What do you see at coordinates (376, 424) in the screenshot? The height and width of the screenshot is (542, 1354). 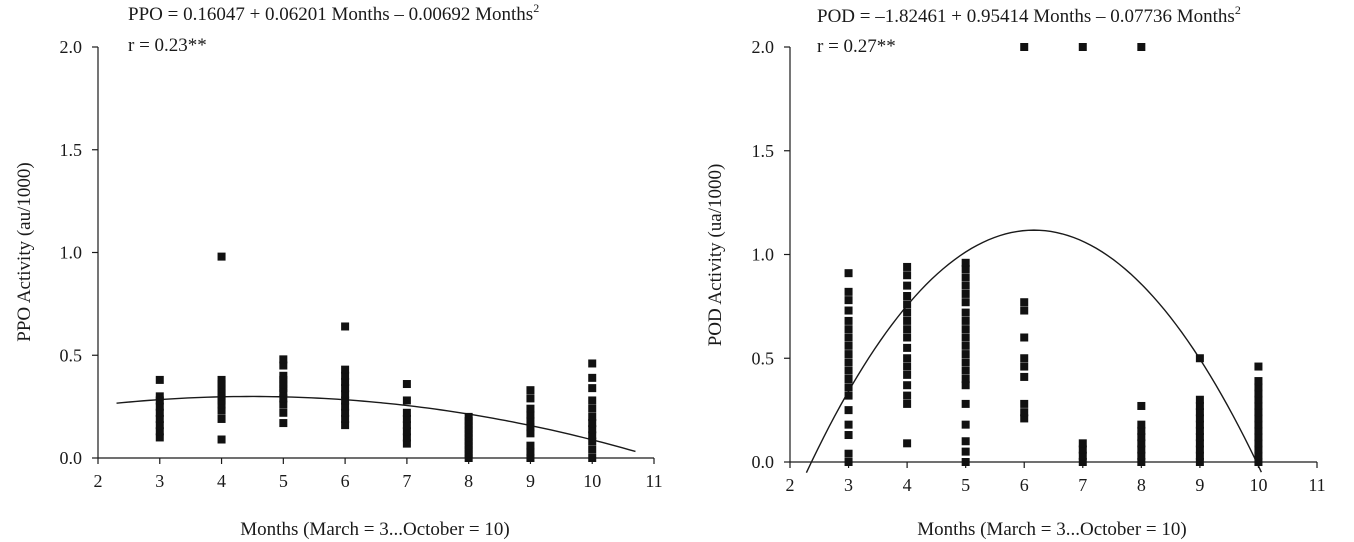 I see `fit-curve-ppo` at bounding box center [376, 424].